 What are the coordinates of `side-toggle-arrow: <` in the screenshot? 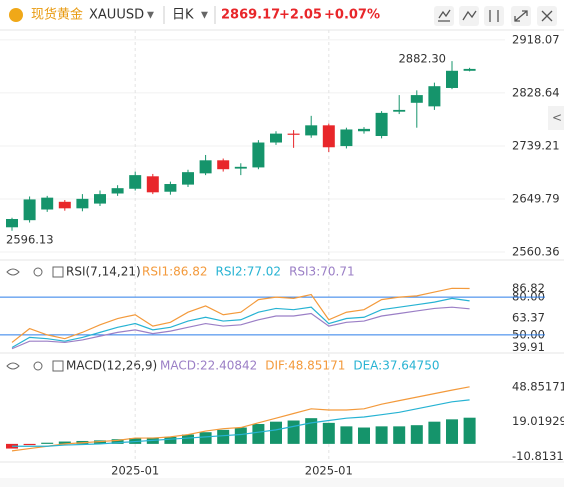 It's located at (557, 118).